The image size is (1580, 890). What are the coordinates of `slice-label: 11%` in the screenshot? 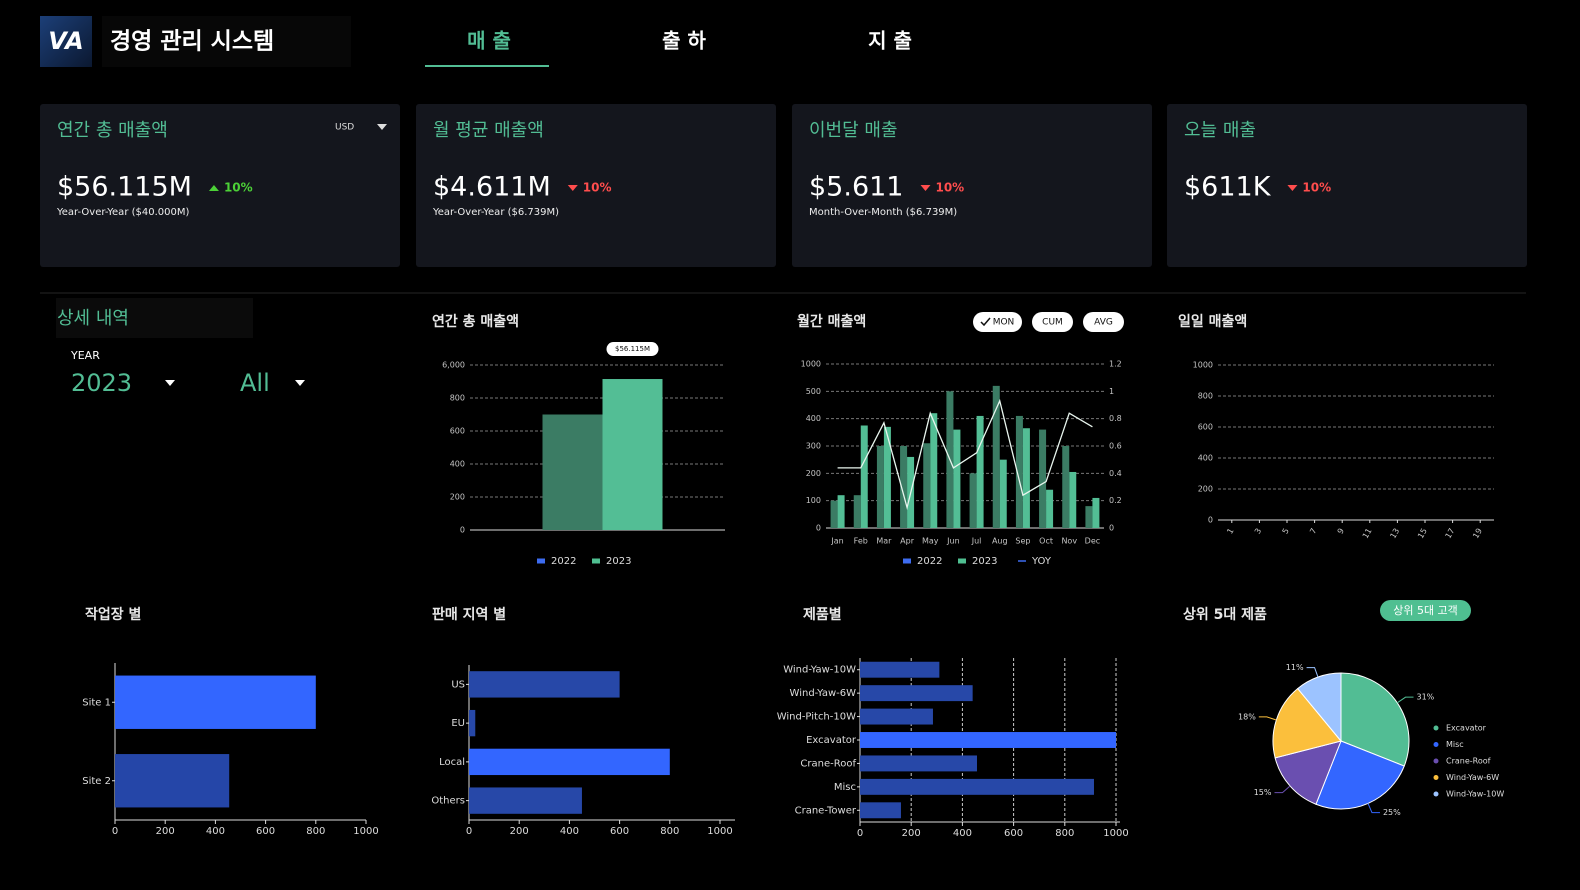 It's located at (1295, 667).